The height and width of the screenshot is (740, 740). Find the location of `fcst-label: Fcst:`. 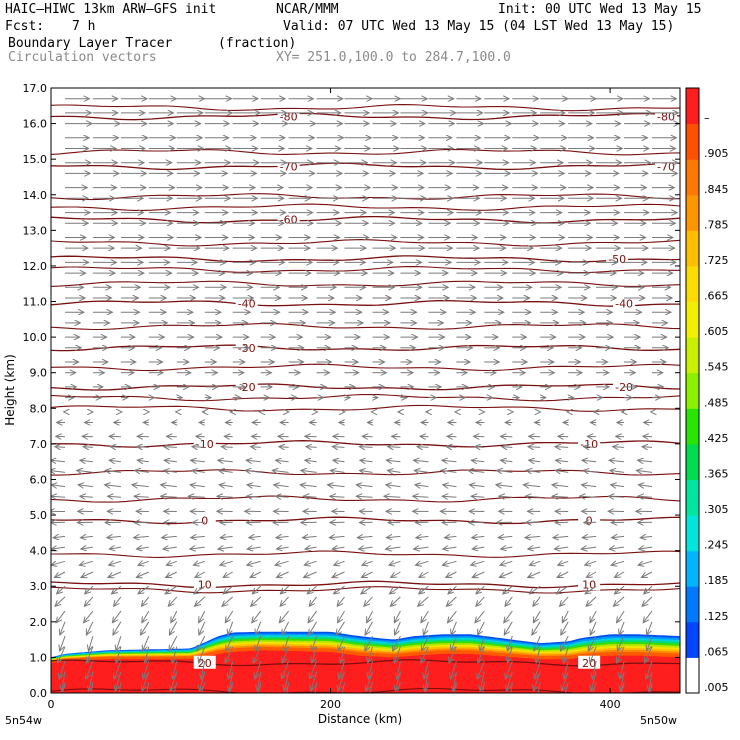

fcst-label: Fcst: is located at coordinates (25, 26).